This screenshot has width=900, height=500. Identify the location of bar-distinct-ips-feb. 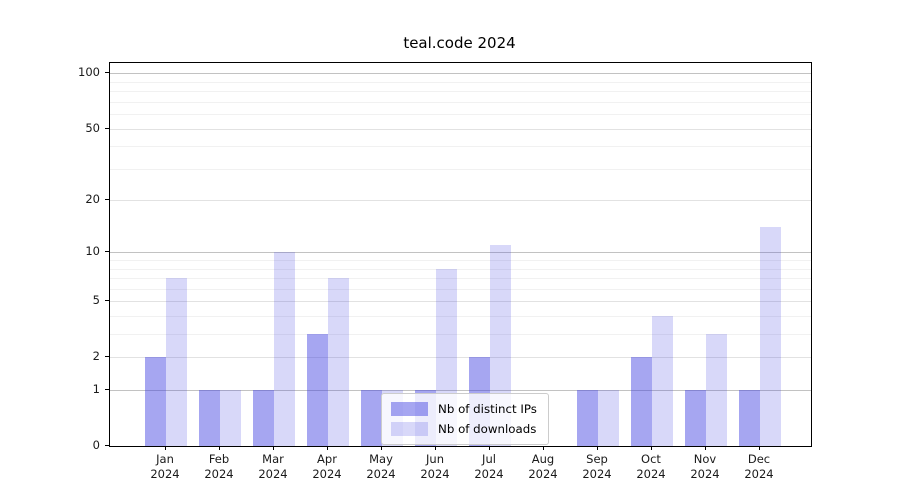
(209, 418).